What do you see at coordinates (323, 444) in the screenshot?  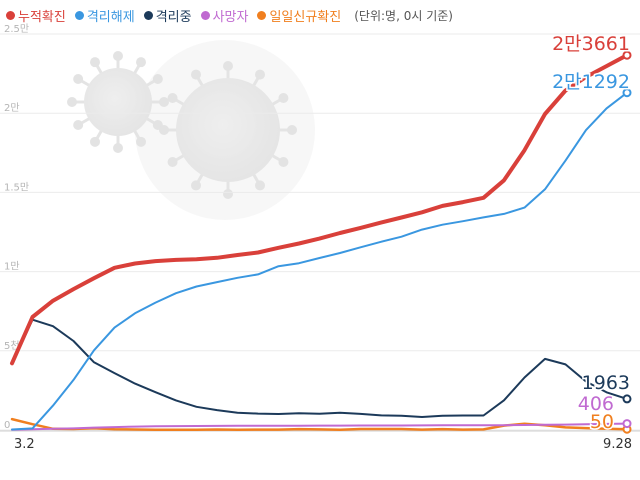 I see `x-axis-ticks: 3.2 9.28` at bounding box center [323, 444].